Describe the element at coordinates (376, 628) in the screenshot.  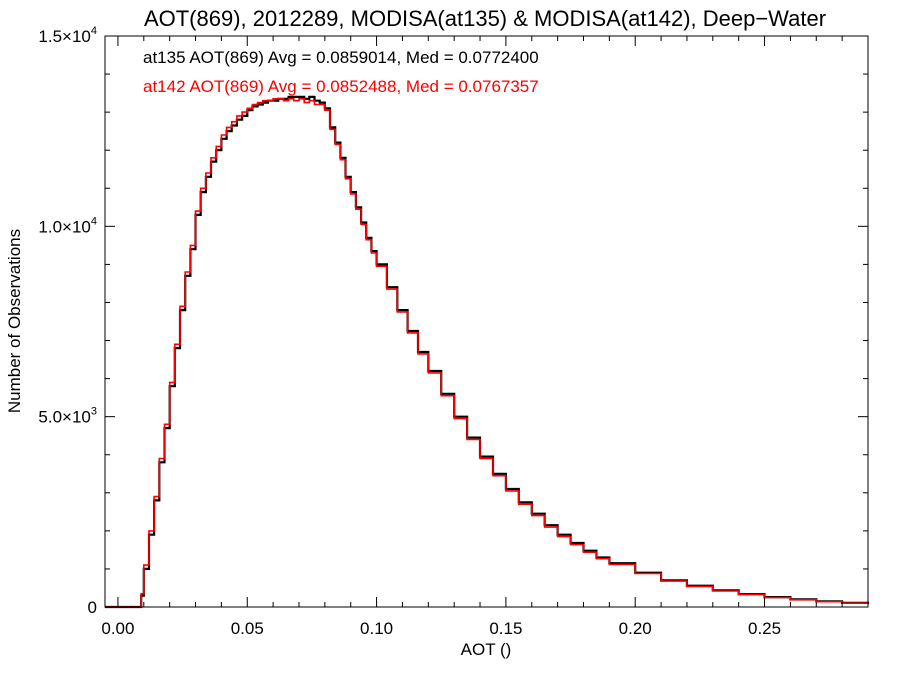
I see `x-tick-label: 0.10` at that location.